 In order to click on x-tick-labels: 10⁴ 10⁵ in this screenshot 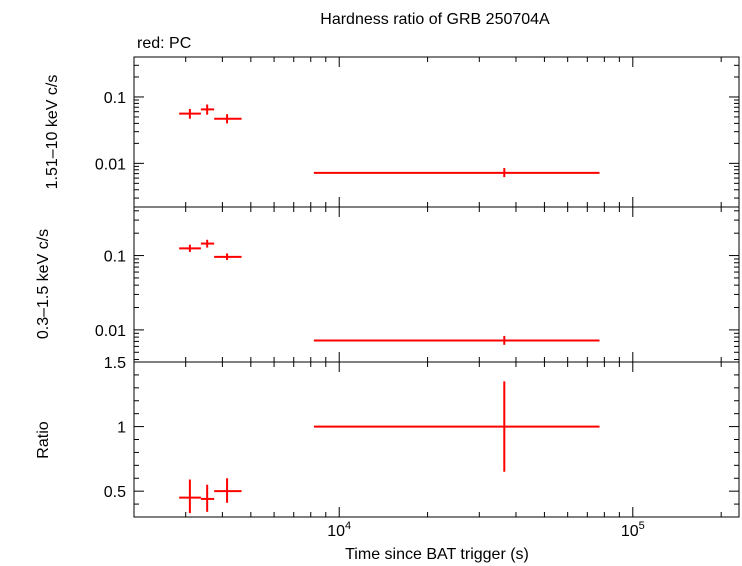, I will do `click(486, 530)`.